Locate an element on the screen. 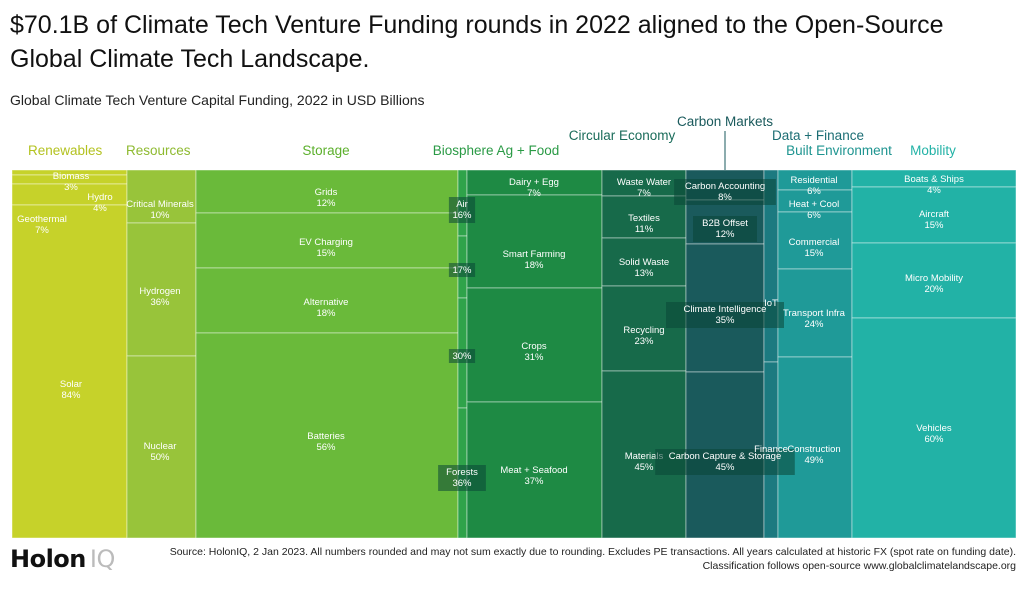  segment-label-built-environment-construction: Construction is located at coordinates (813, 449).